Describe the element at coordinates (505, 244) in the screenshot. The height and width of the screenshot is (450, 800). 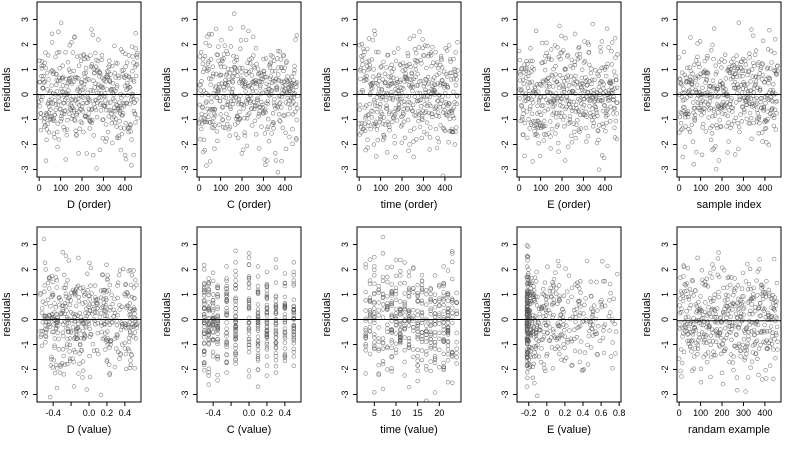
I see `y-tick-label: 3` at that location.